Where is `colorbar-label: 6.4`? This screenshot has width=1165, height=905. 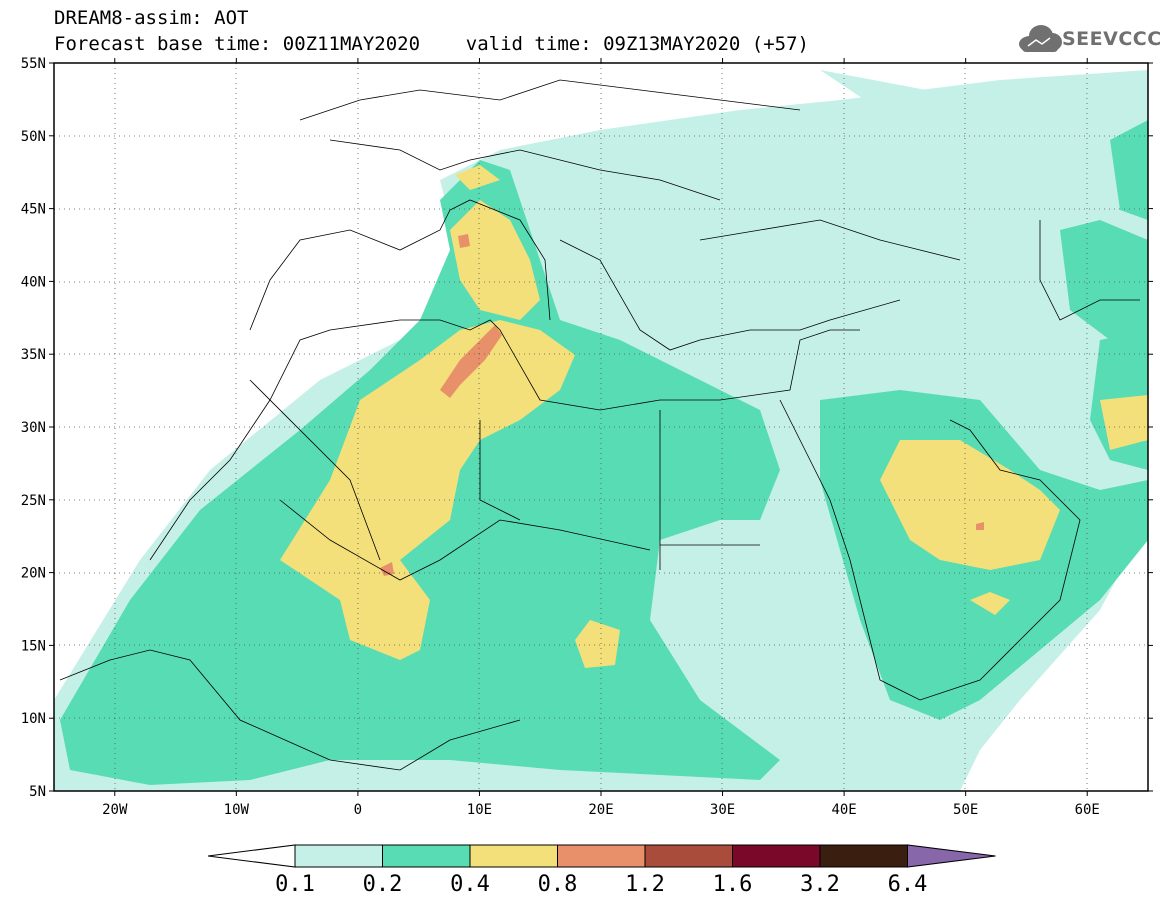
colorbar-label: 6.4 is located at coordinates (908, 884).